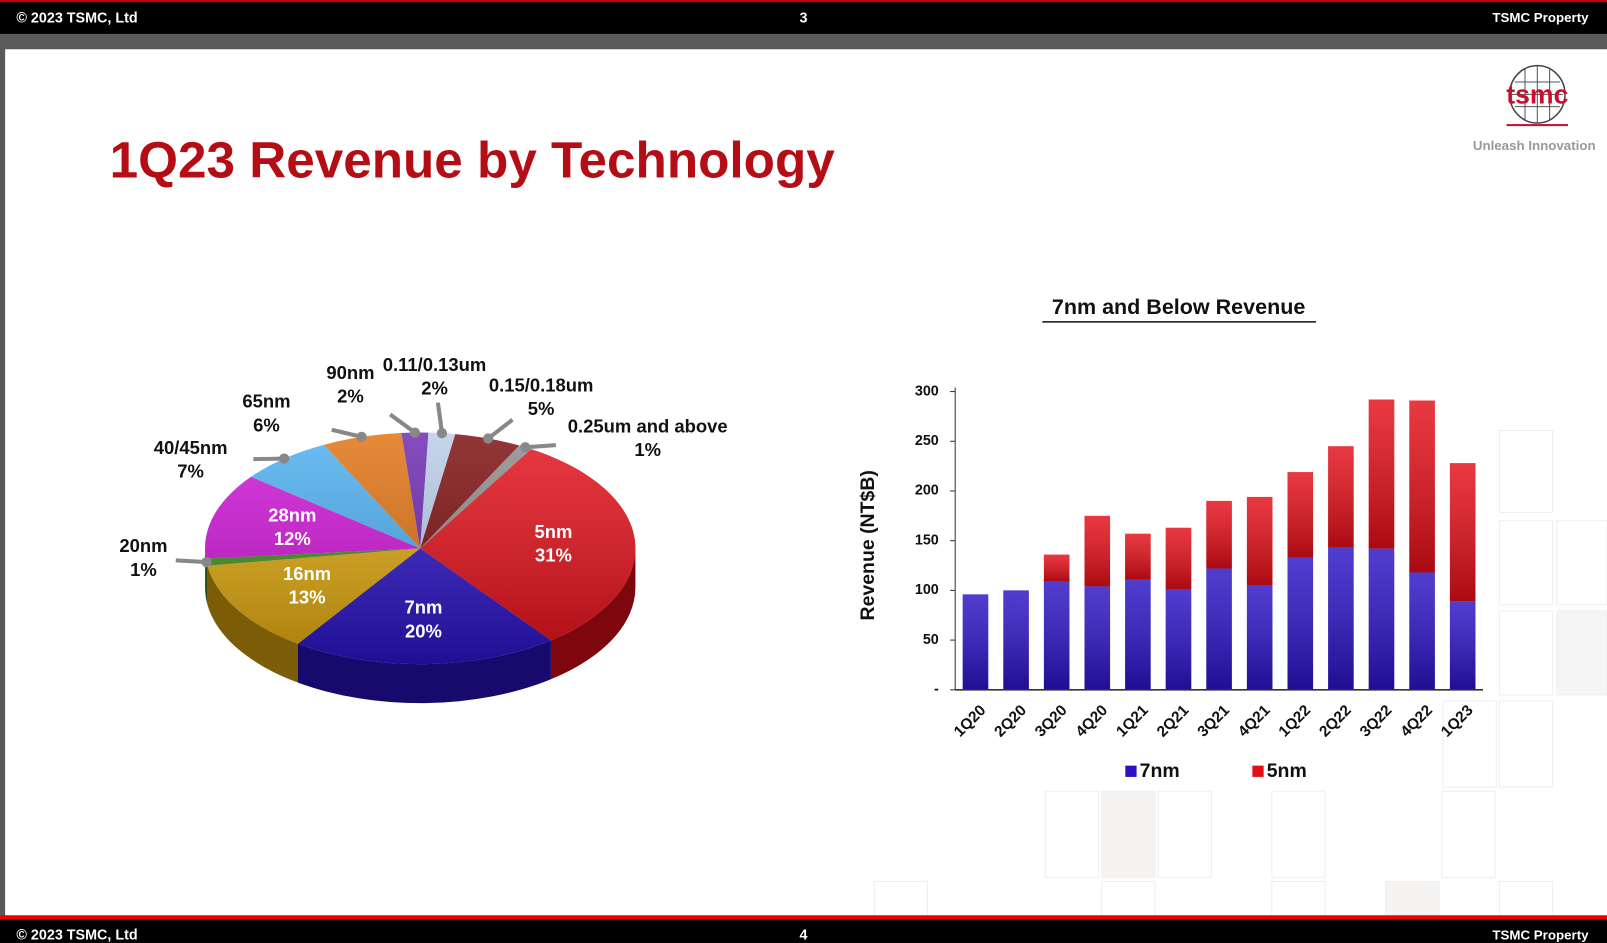 This screenshot has width=1607, height=943. Describe the element at coordinates (1179, 307) in the screenshot. I see `chart-title: 7nm and Below Revenue` at that location.